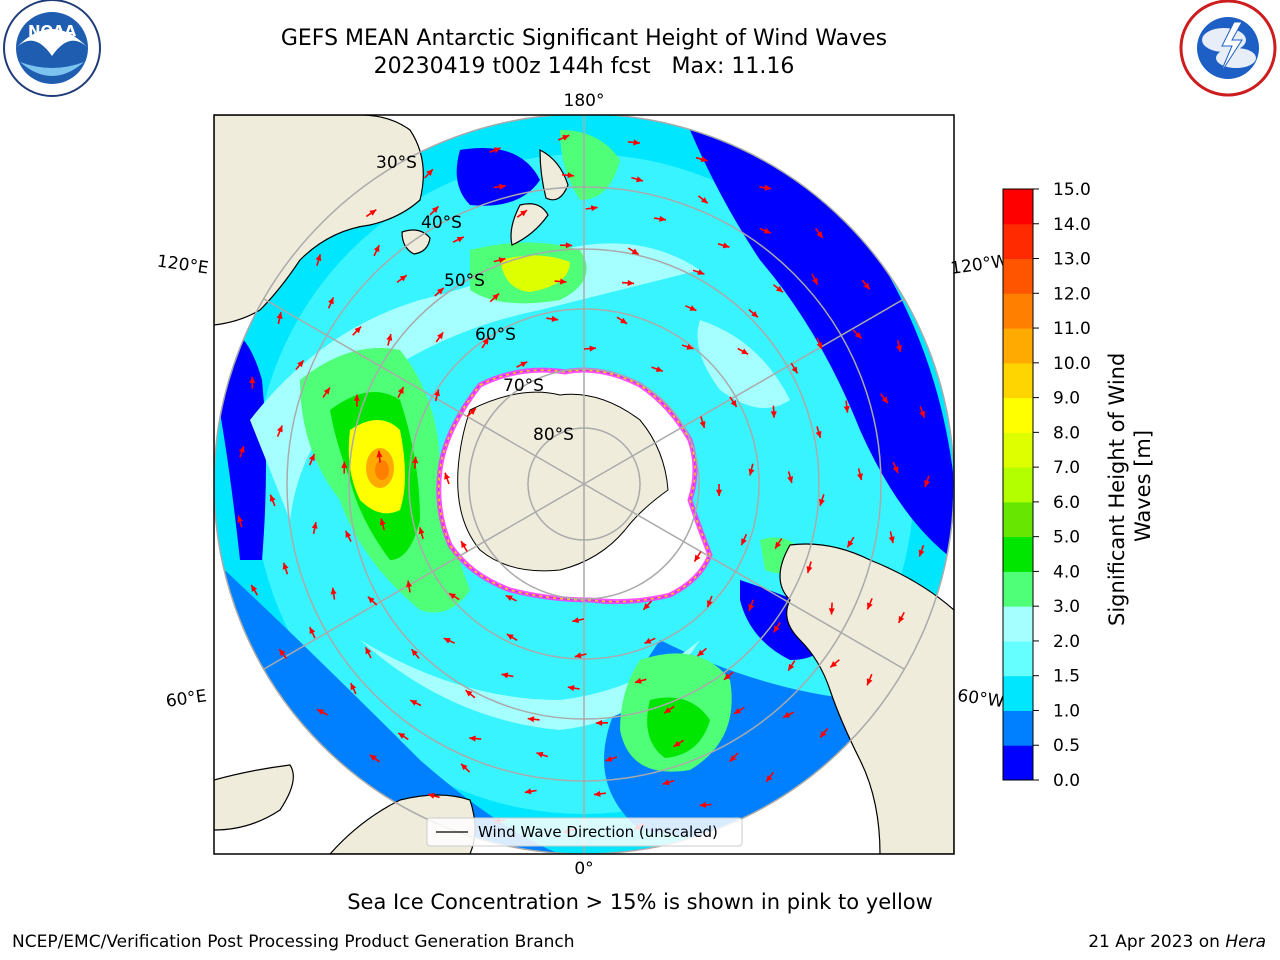 This screenshot has height=960, width=1280. What do you see at coordinates (1072, 260) in the screenshot?
I see `colorbar-tick-label: 13.0` at bounding box center [1072, 260].